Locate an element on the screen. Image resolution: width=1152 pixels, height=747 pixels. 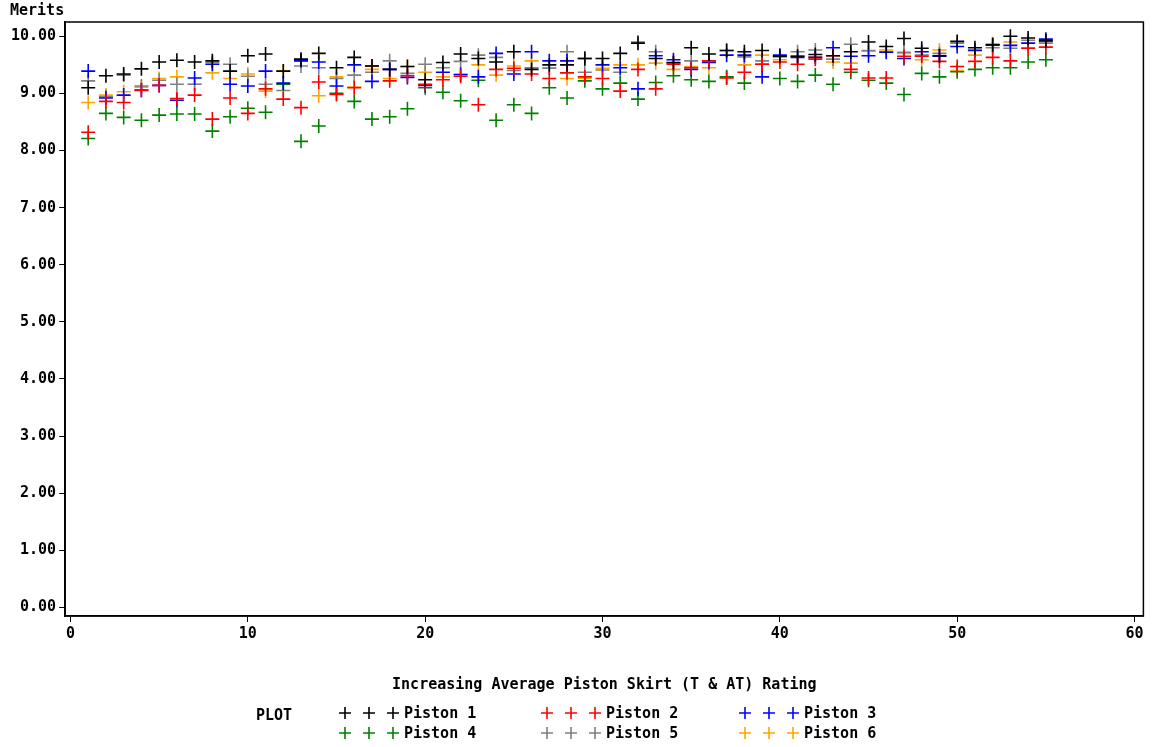
x-tick-label: 60 is located at coordinates (1134, 632).